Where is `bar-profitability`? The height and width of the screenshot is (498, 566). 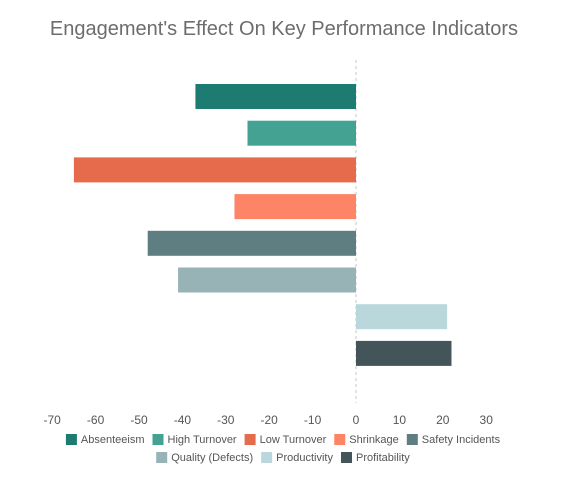
bar-profitability is located at coordinates (404, 353).